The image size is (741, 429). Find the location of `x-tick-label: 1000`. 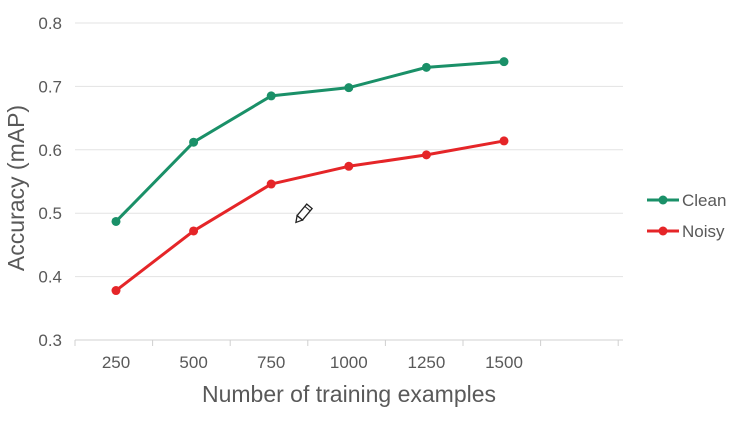

x-tick-label: 1000 is located at coordinates (349, 362).